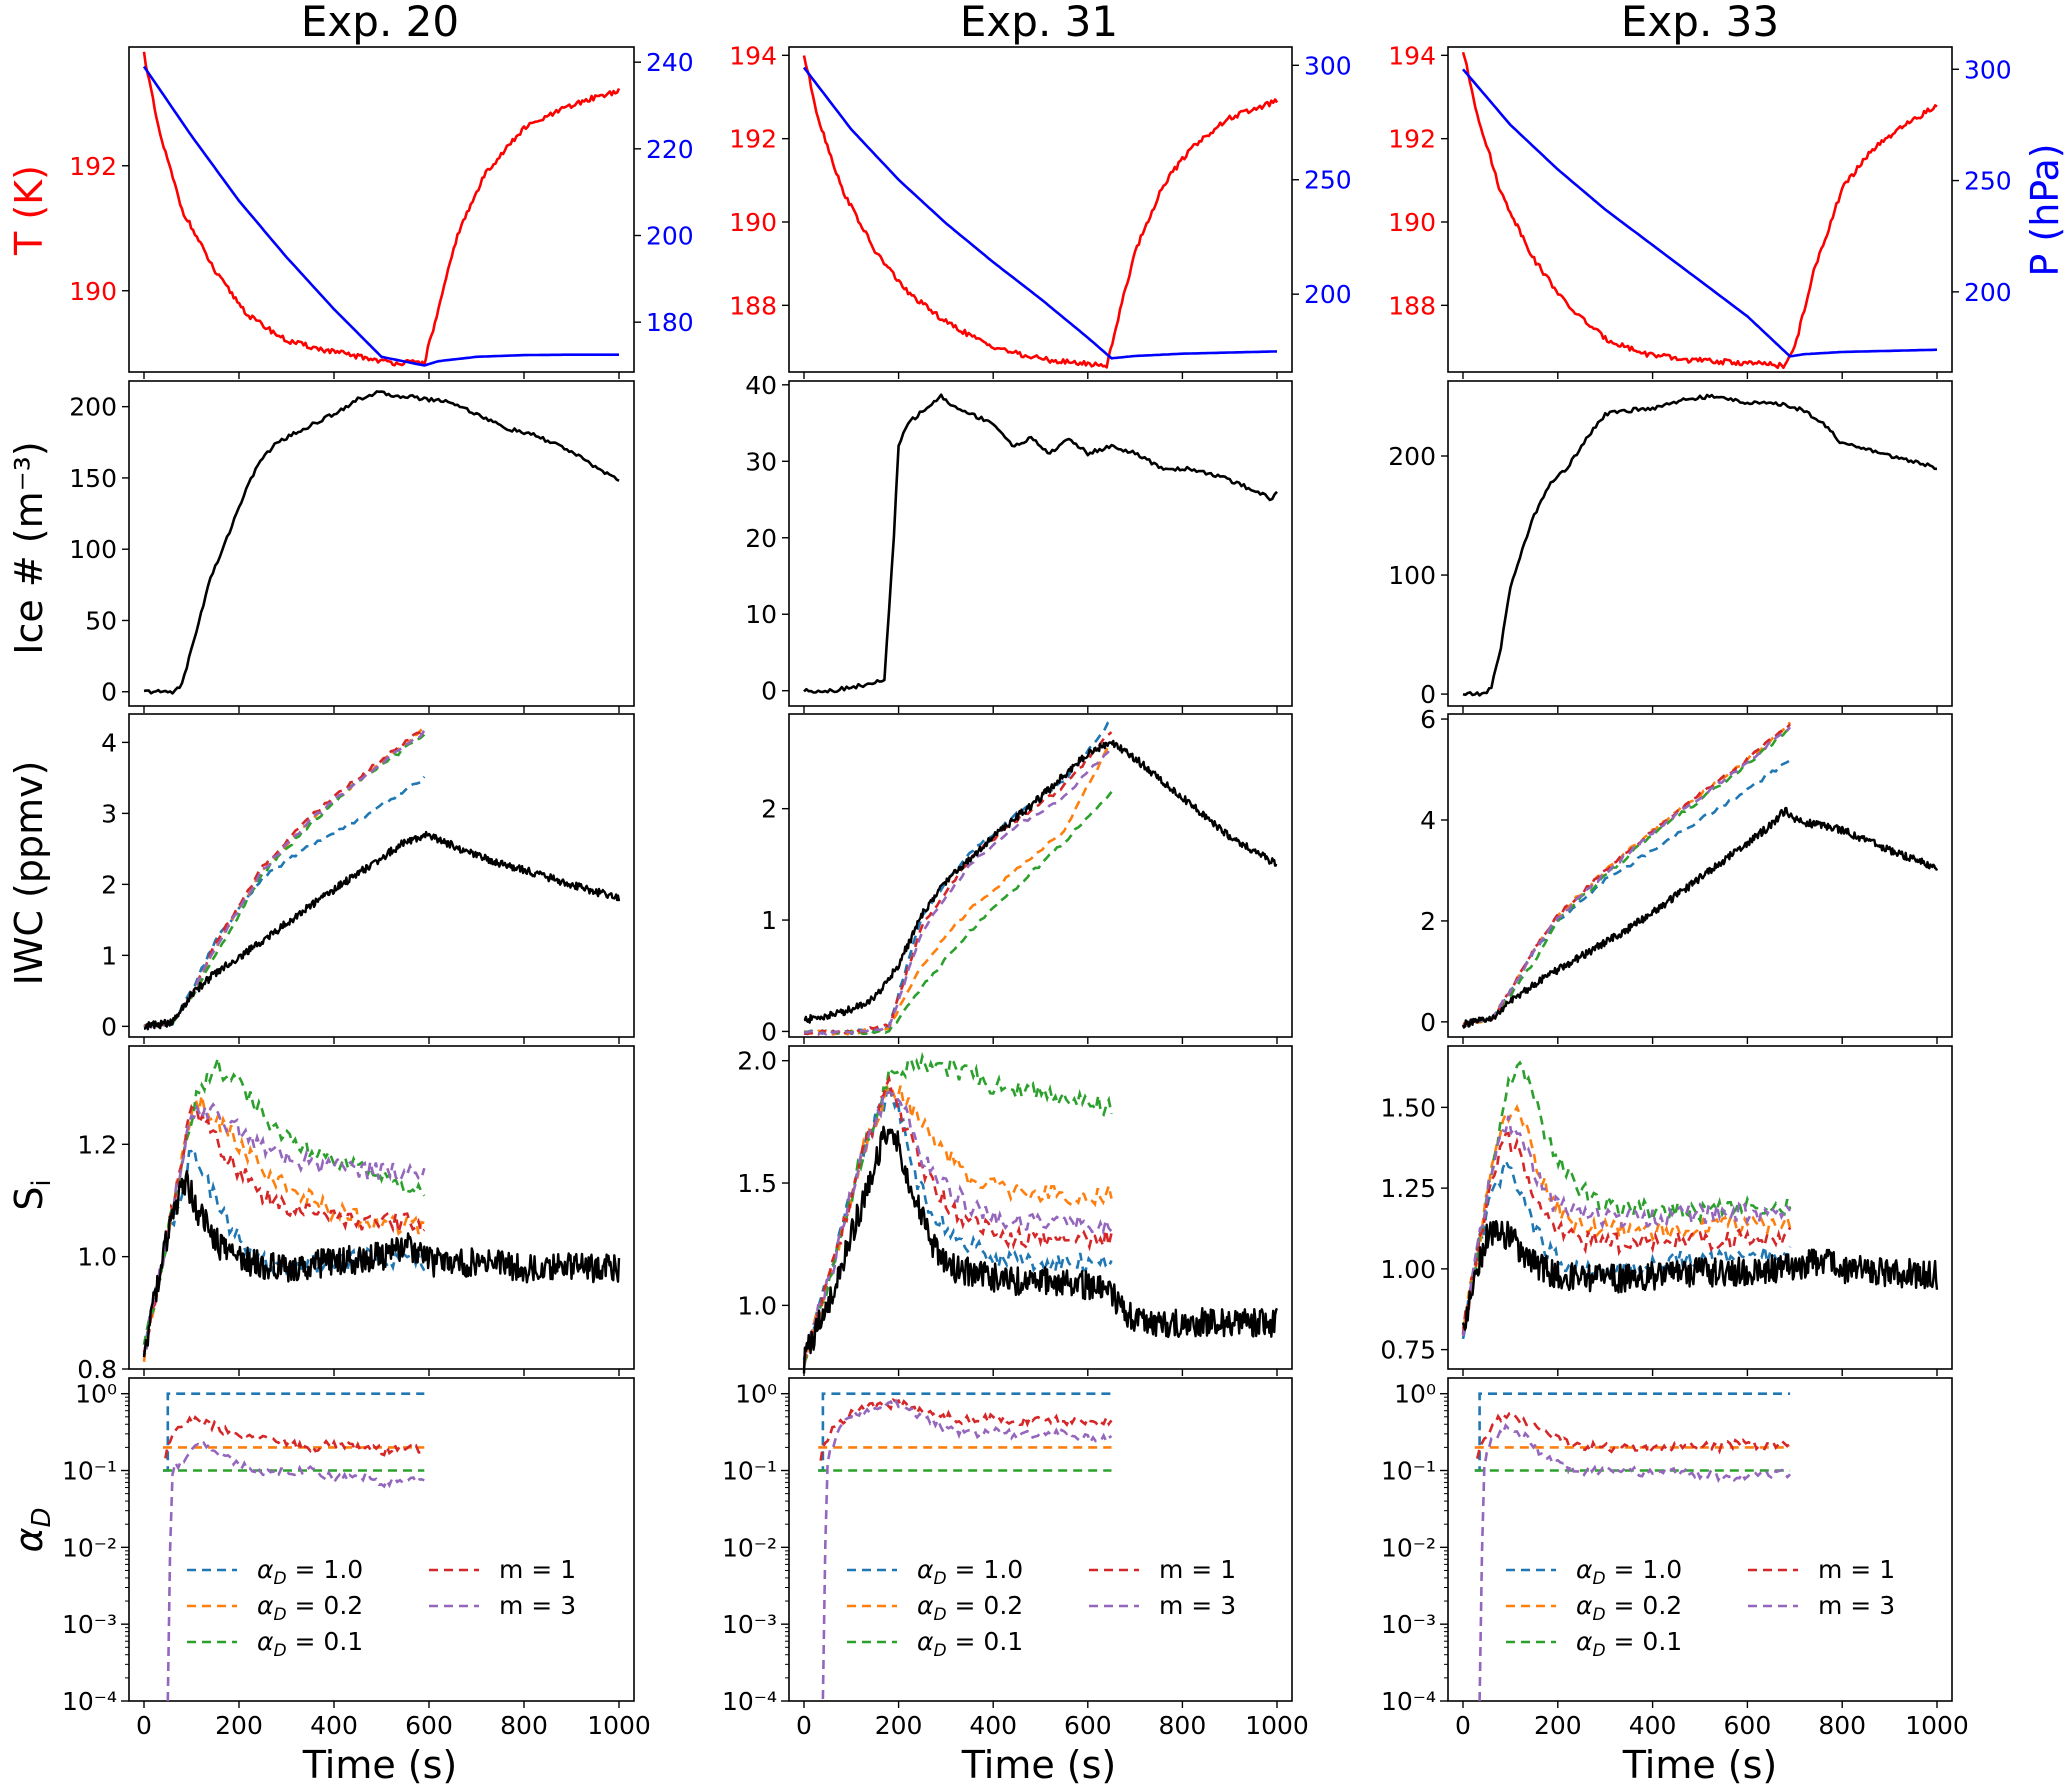 The image size is (2067, 1786). What do you see at coordinates (93, 478) in the screenshot?
I see `y-tick-label: 150` at bounding box center [93, 478].